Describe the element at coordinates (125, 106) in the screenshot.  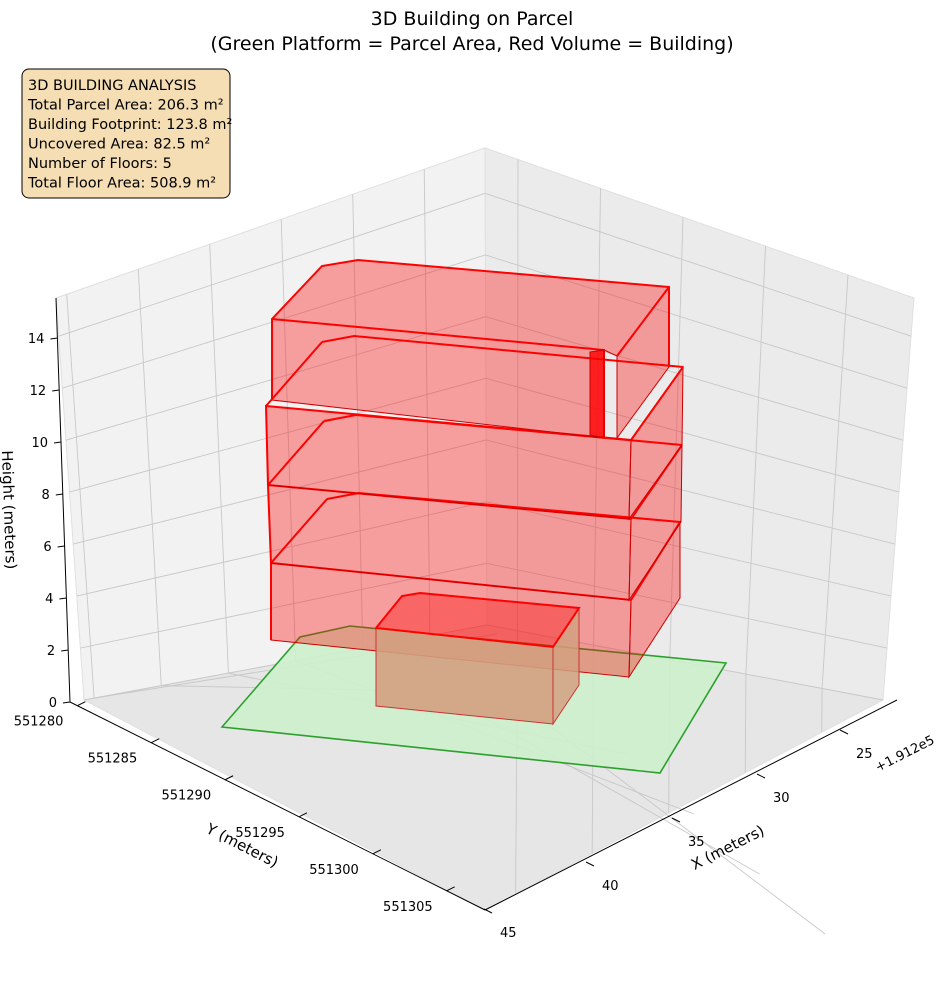
I see `info-parcel-area: Total Parcel Area: 206.3 m²` at that location.